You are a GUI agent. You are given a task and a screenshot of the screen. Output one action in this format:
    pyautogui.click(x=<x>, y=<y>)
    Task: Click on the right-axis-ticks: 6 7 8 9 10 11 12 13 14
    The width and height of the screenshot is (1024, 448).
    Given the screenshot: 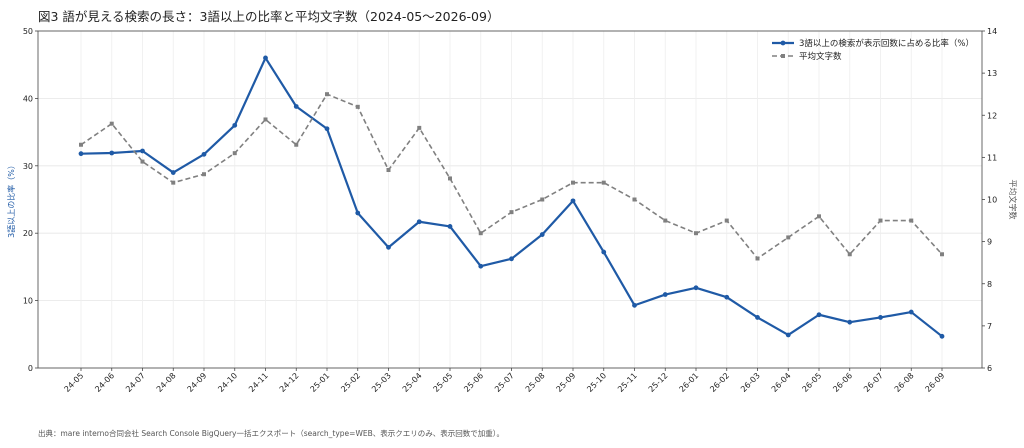 What is the action you would take?
    pyautogui.click(x=989, y=200)
    